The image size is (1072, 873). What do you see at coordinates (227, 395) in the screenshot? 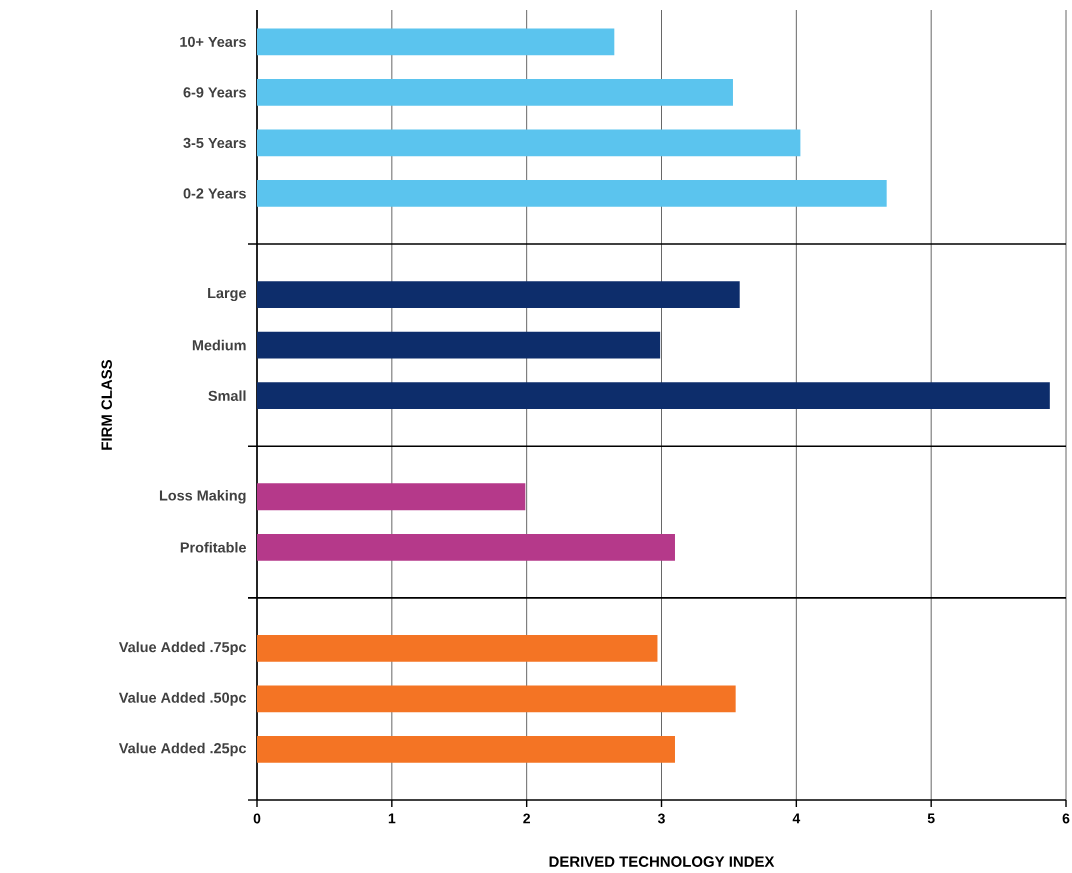
I see `y-tick-label: Small` at bounding box center [227, 395].